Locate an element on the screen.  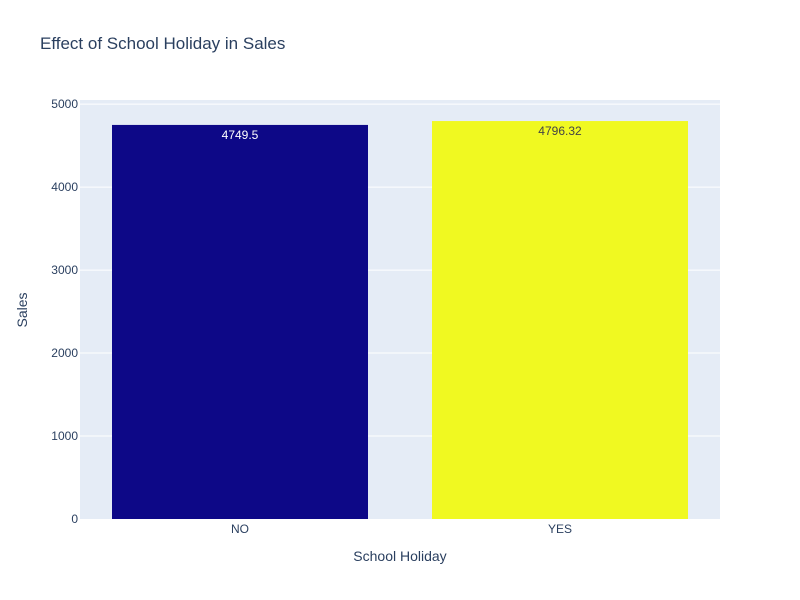
x-tick-label: NO is located at coordinates (240, 529).